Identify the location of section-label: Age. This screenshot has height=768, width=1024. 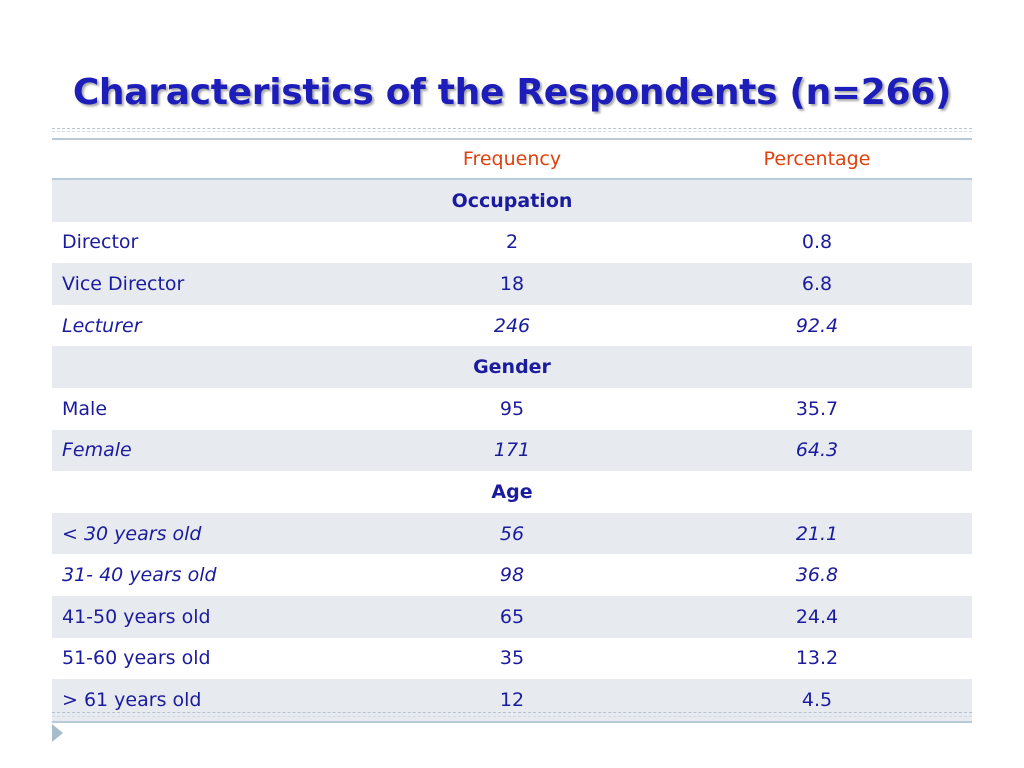
(512, 491).